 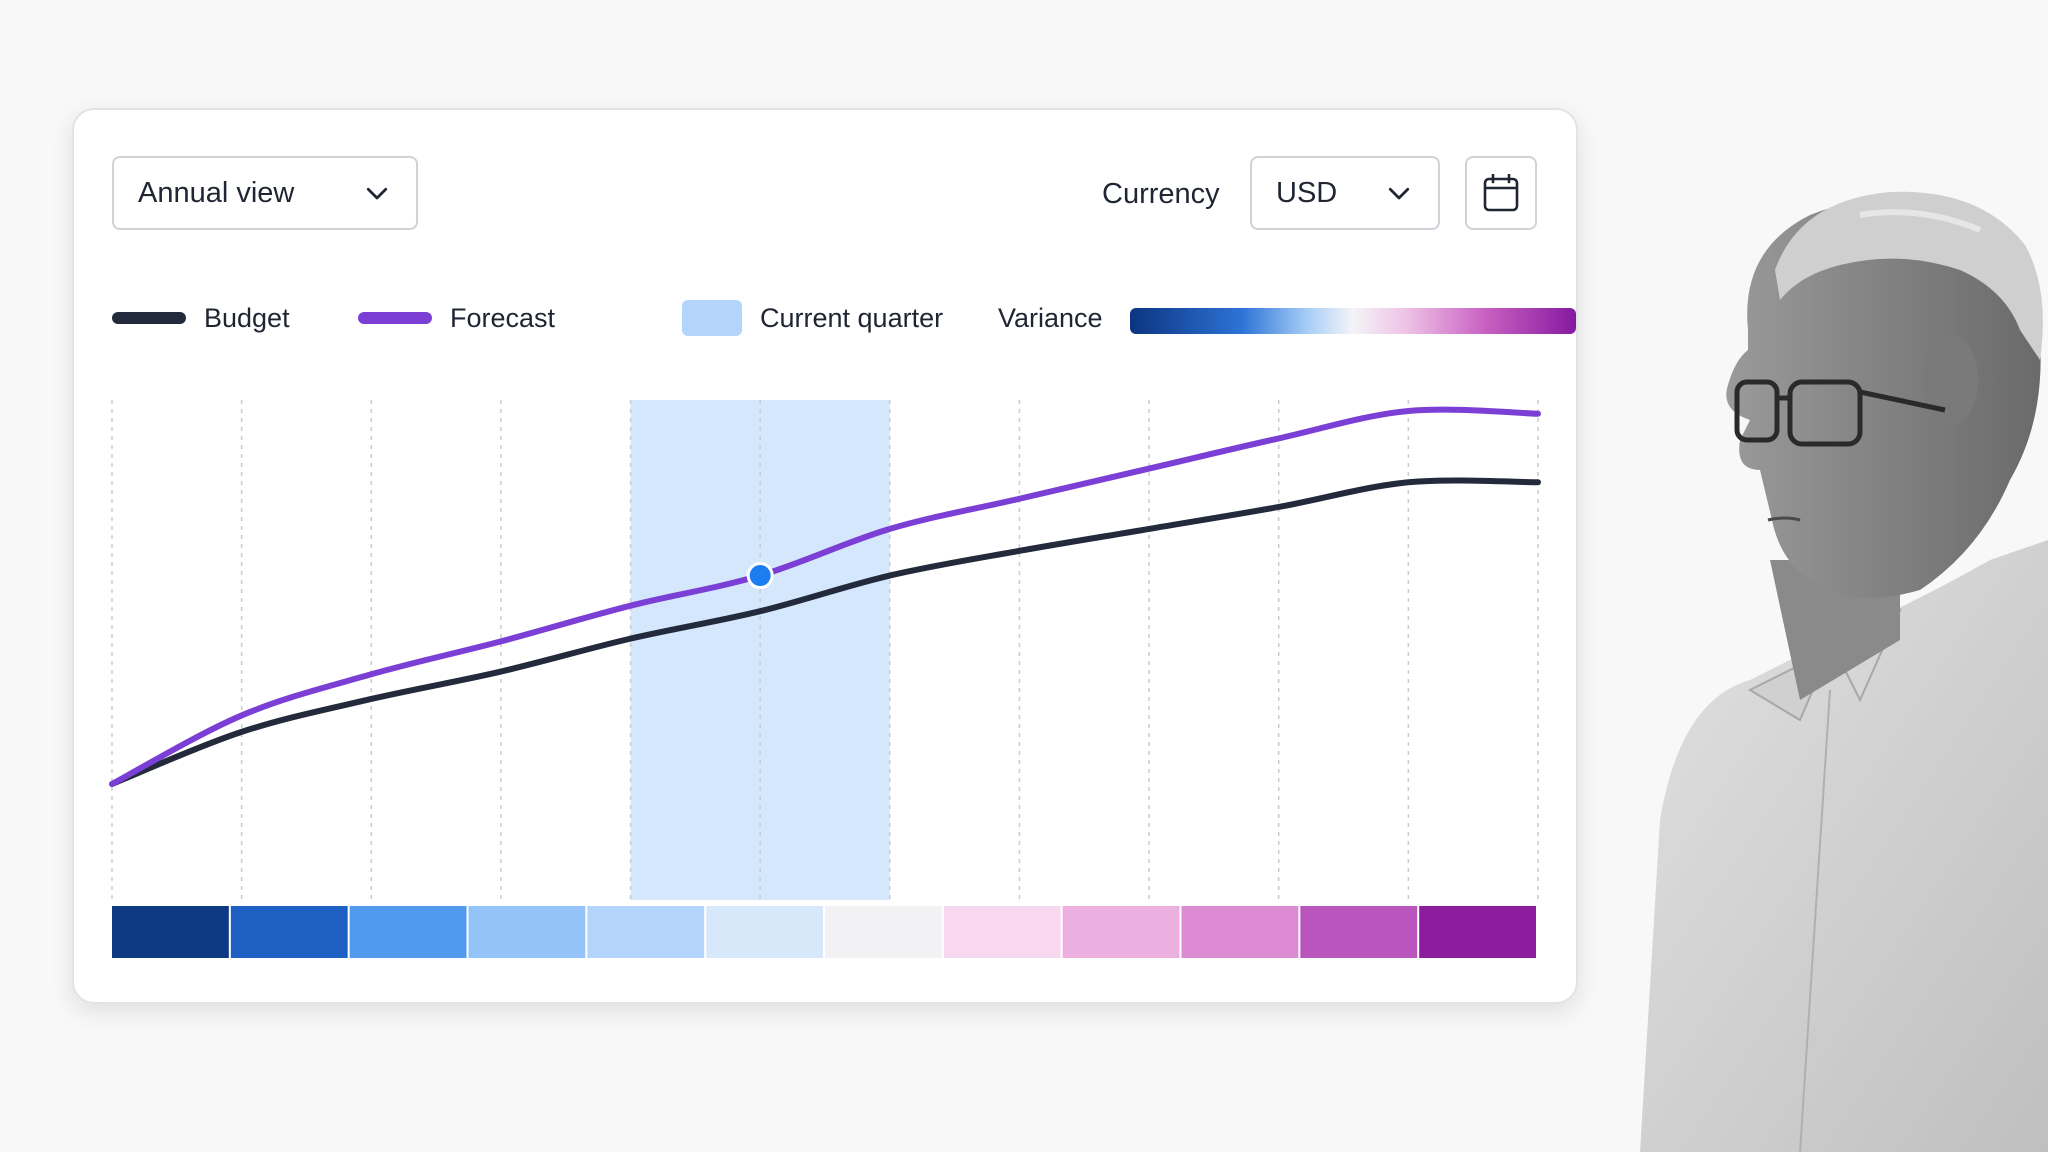 I want to click on forecast-swatch, so click(x=395, y=318).